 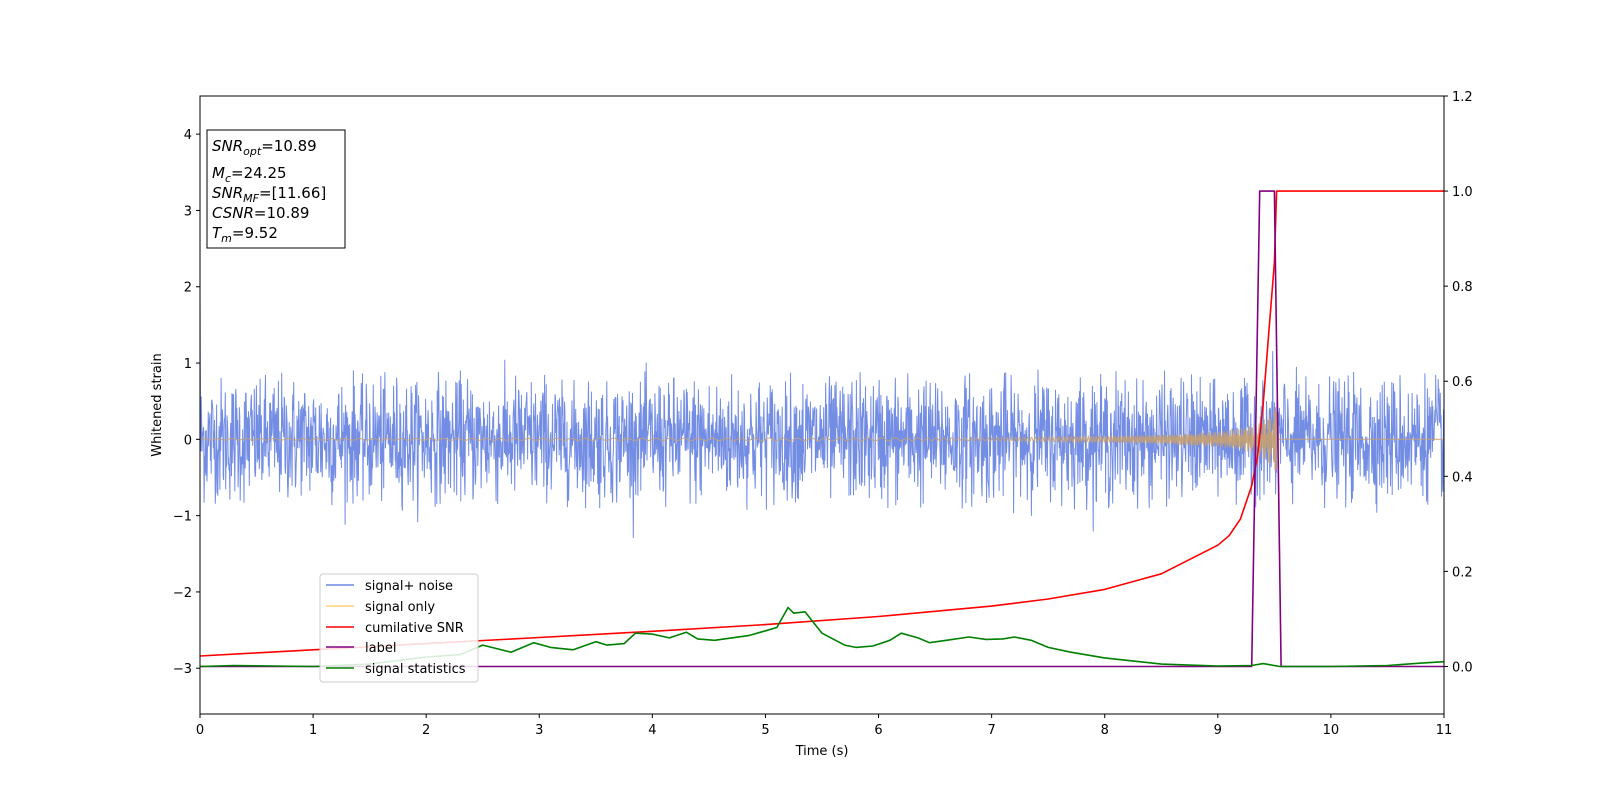 What do you see at coordinates (1331, 730) in the screenshot?
I see `x-tick-label: 10` at bounding box center [1331, 730].